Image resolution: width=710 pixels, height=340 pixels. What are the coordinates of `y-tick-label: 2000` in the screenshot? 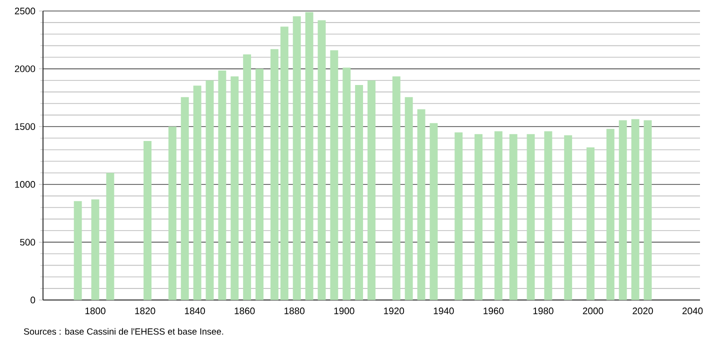 It's located at (25, 68).